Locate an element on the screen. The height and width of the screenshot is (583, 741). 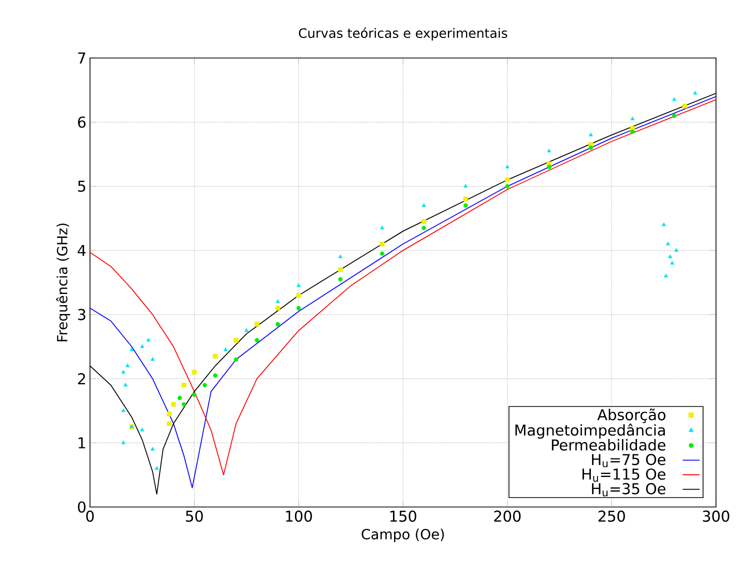
x-tick-label: 250 is located at coordinates (611, 516).